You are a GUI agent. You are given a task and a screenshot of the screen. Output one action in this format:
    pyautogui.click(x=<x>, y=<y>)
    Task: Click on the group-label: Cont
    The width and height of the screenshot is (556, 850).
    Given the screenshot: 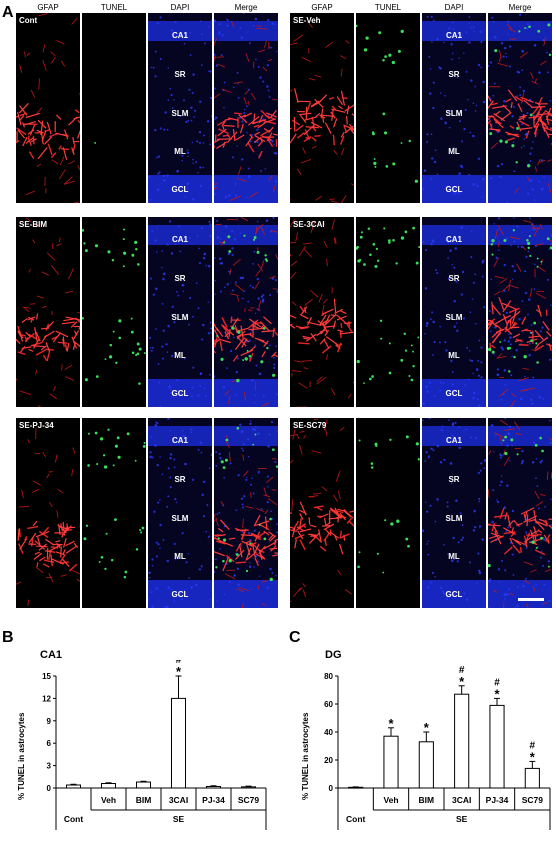 What is the action you would take?
    pyautogui.click(x=28, y=20)
    